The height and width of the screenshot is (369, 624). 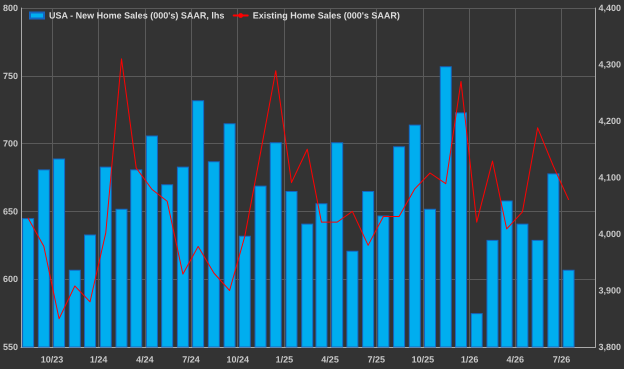 I want to click on x-tick-label: 4/25, so click(x=330, y=359).